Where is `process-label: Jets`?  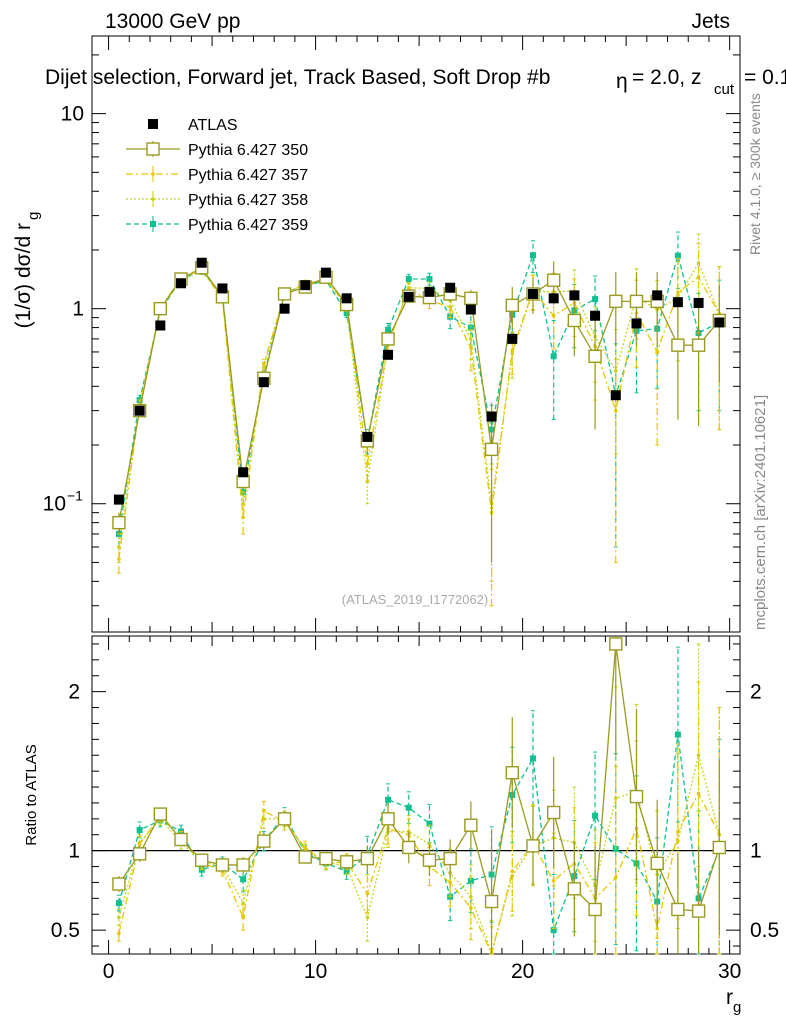 process-label: Jets is located at coordinates (710, 21).